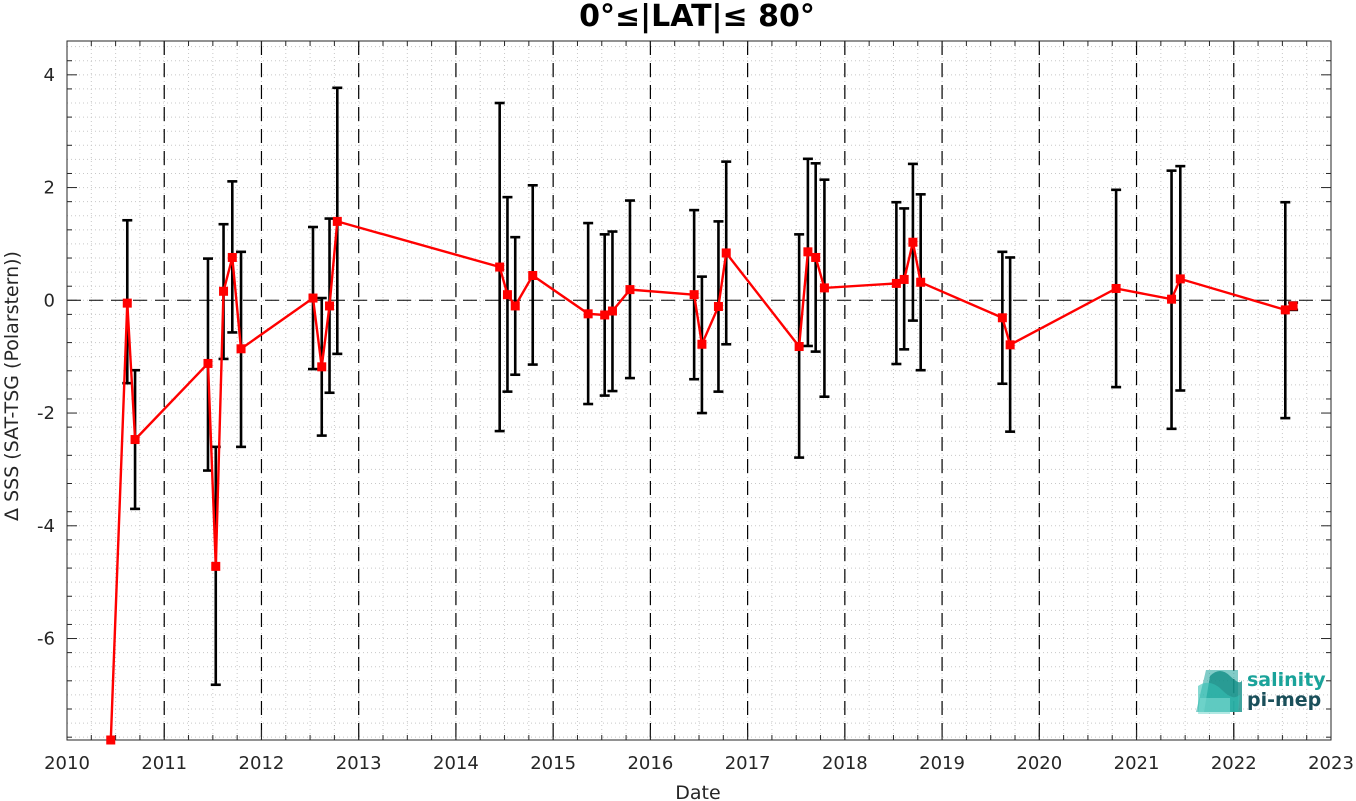  I want to click on chart-title: 0°≤|LAT|≤ 80°, so click(697, 17).